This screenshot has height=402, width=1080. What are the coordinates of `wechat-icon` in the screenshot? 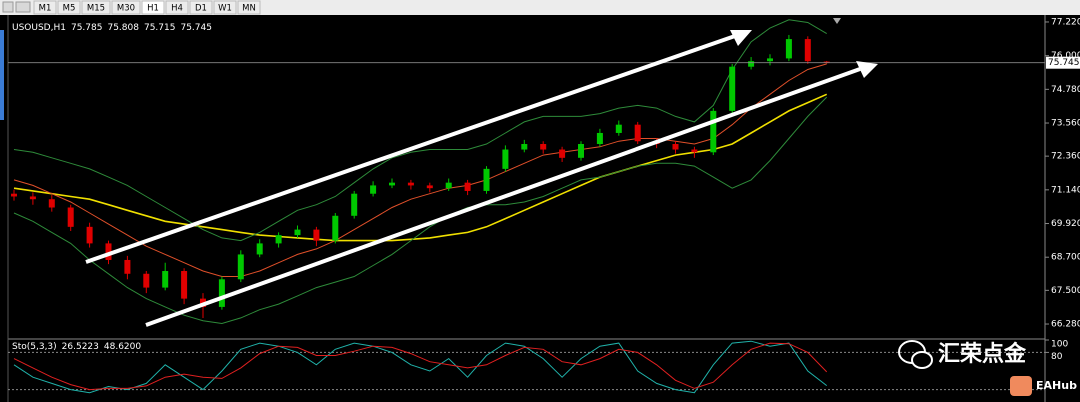 It's located at (922, 360).